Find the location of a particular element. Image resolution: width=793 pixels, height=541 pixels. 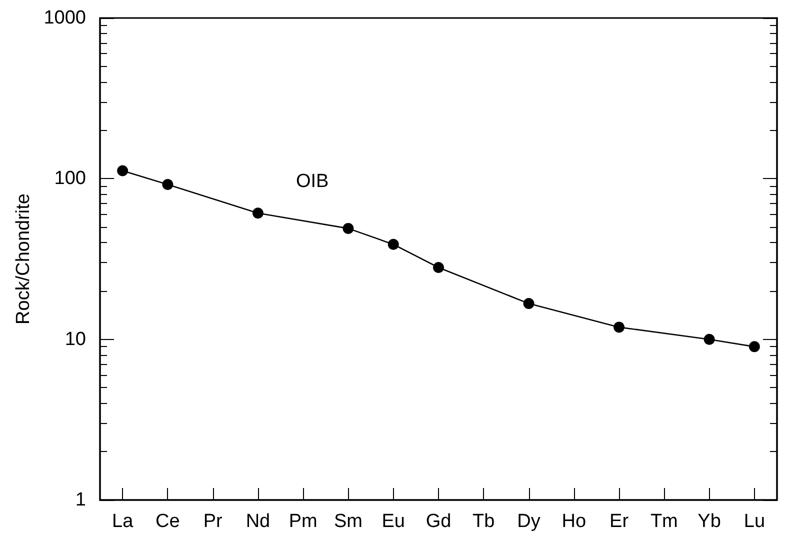

x-tick-label: Eu is located at coordinates (393, 521).